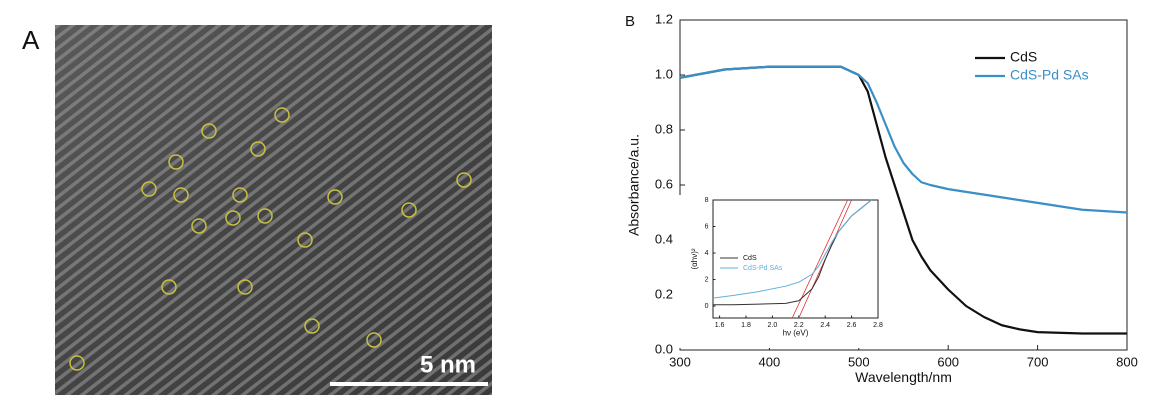 This screenshot has width=1165, height=413. I want to click on x-tick-label: 2.8, so click(878, 325).